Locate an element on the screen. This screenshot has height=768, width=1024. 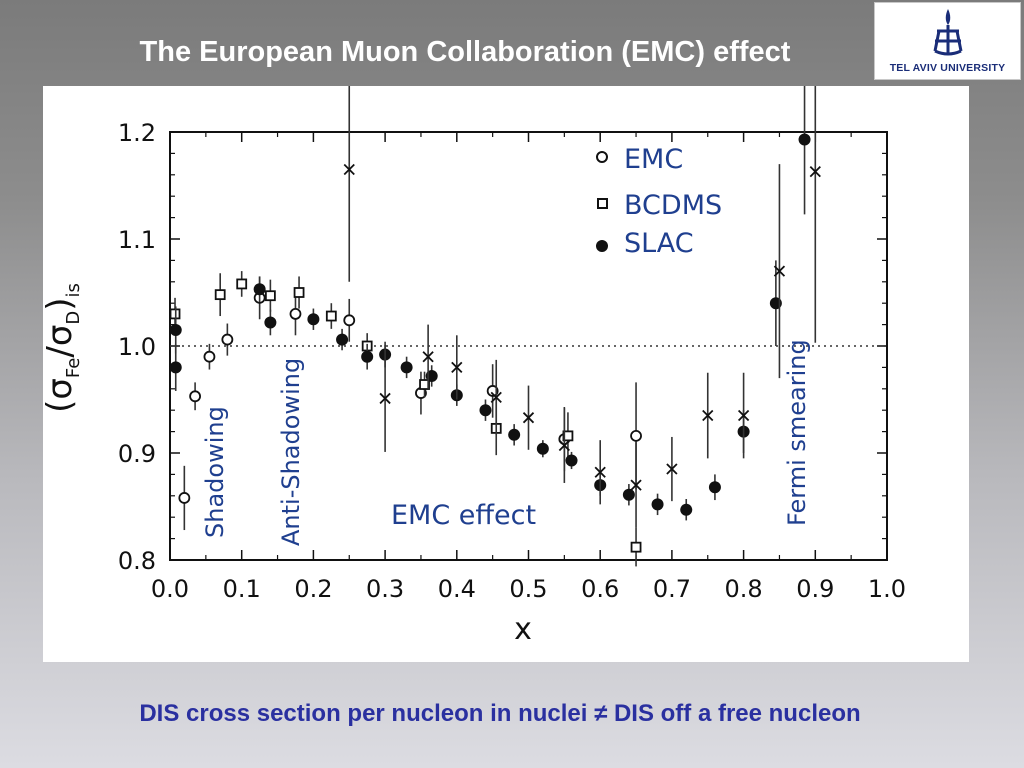
x-tick-label: 0.0 is located at coordinates (170, 589).